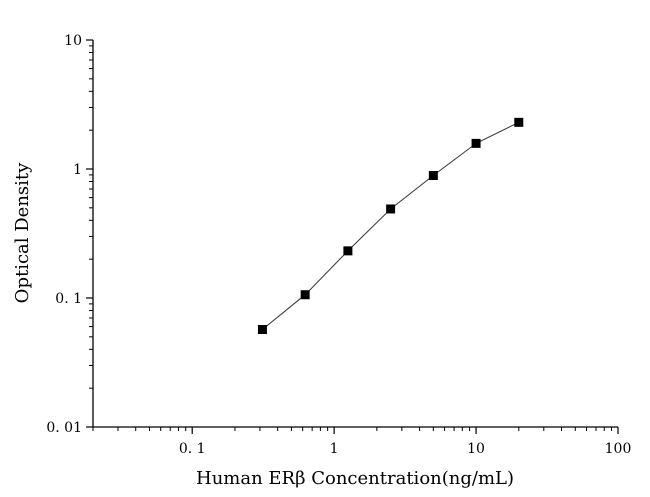 This screenshot has height=497, width=650. I want to click on x-tick-label: 1, so click(334, 449).